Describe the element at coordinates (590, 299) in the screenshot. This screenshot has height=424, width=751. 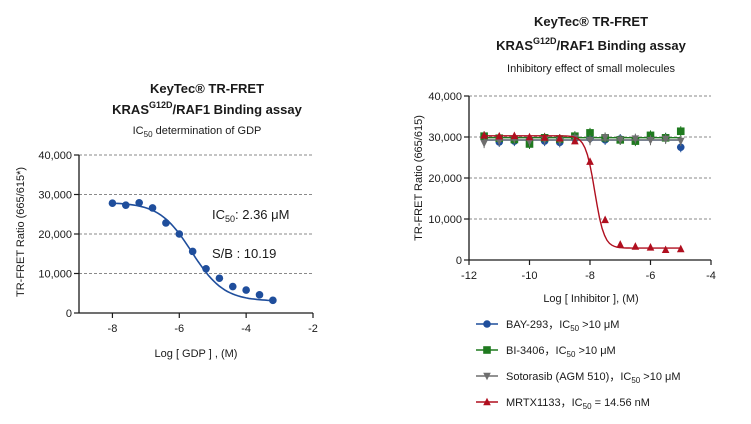
I see `right-xlabel: Log [ Inhibitor ], (M)` at that location.